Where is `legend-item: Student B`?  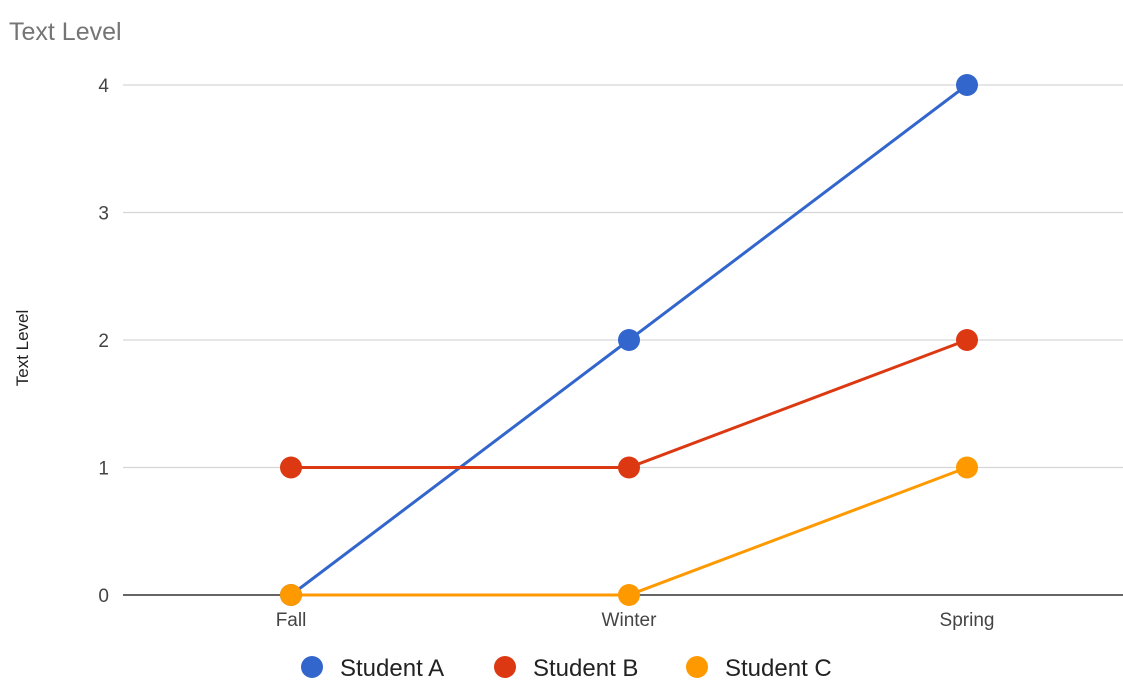
legend-item: Student B is located at coordinates (566, 668).